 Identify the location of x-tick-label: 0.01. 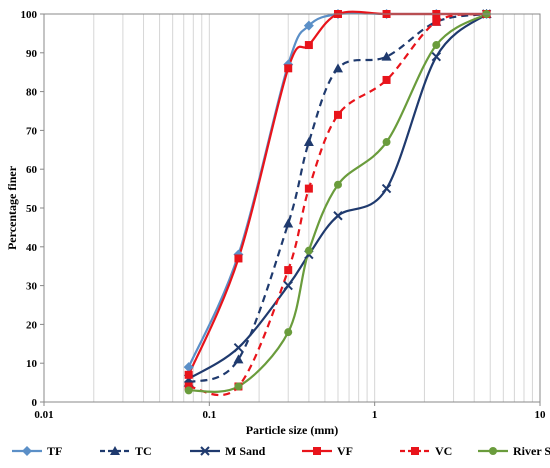
(43, 415).